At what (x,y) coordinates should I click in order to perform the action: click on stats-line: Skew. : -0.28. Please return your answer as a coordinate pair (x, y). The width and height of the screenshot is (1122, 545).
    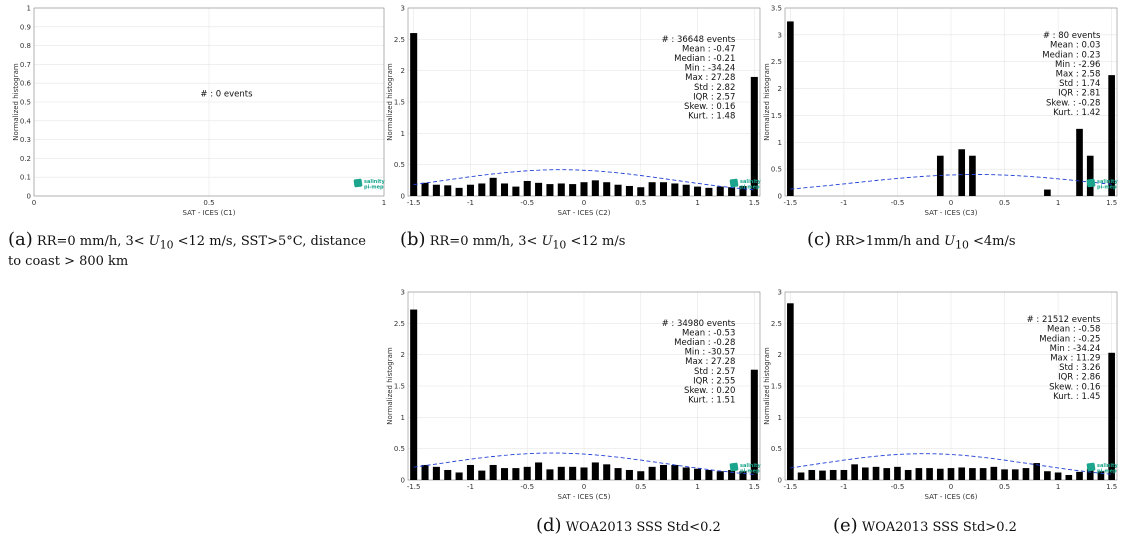
    Looking at the image, I should click on (1073, 103).